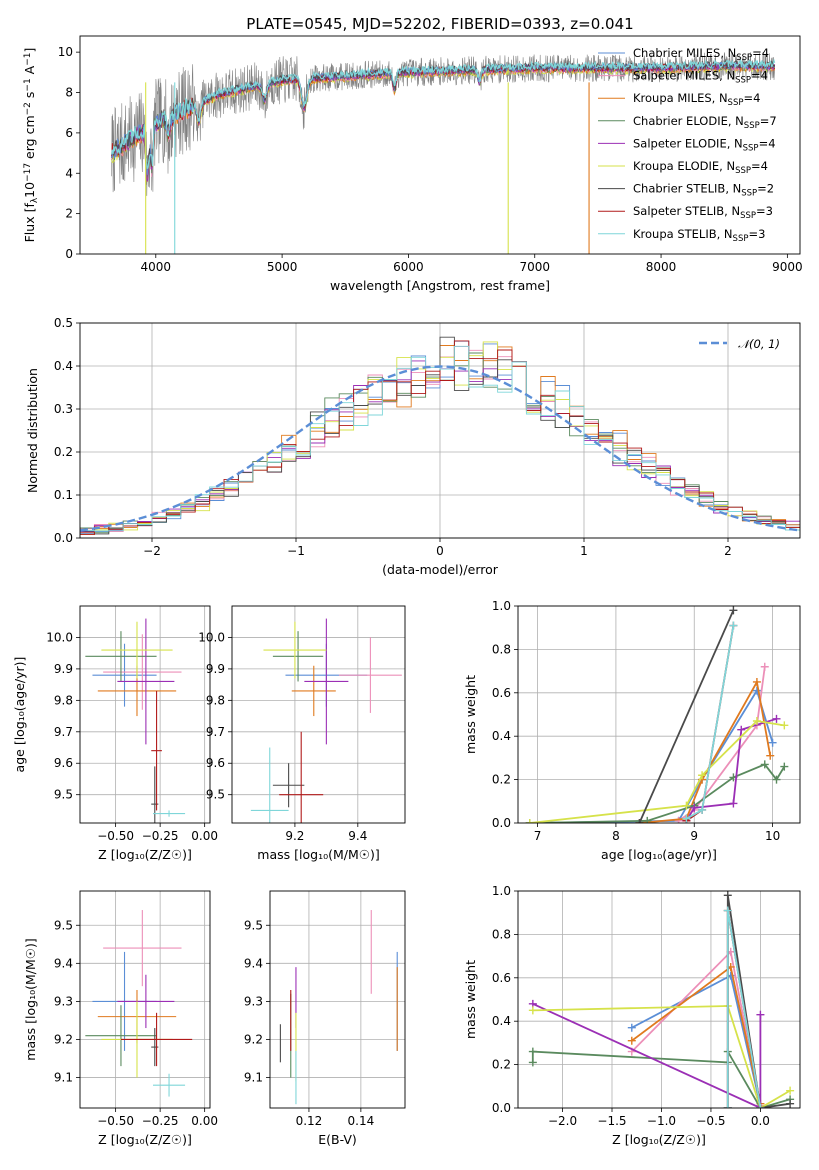 The height and width of the screenshot is (1170, 819). I want to click on y-axis-label: age [log₁₀(age/yr)], so click(19, 715).